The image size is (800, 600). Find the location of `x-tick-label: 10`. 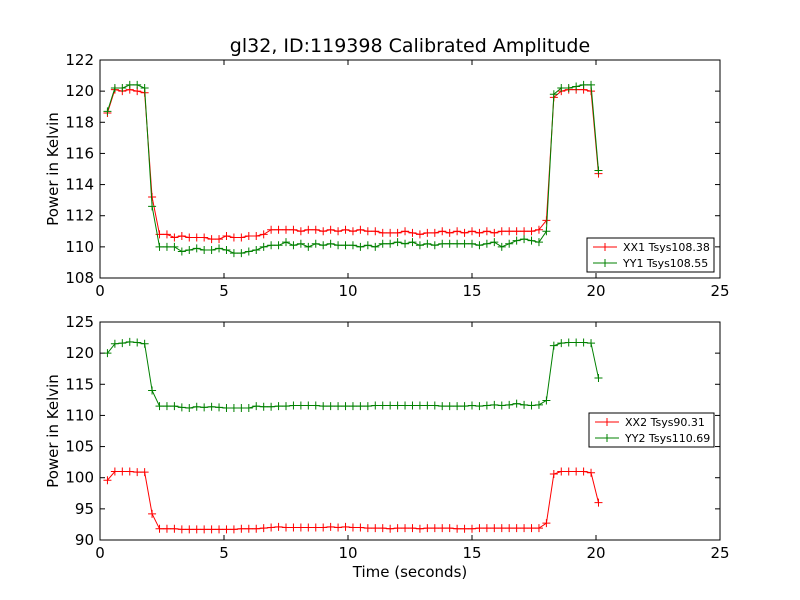

x-tick-label: 10 is located at coordinates (347, 291).